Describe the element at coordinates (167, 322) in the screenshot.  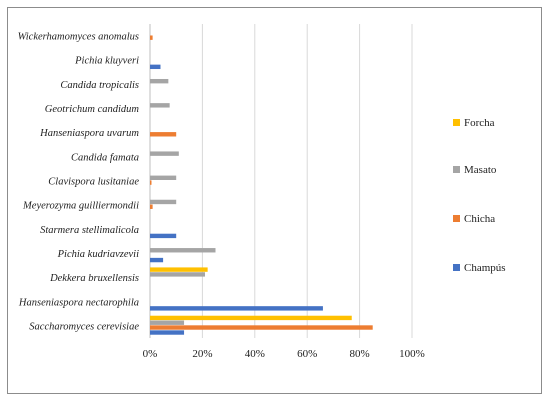
I see `bar-masato-saccharomyces-cerevisiae` at that location.